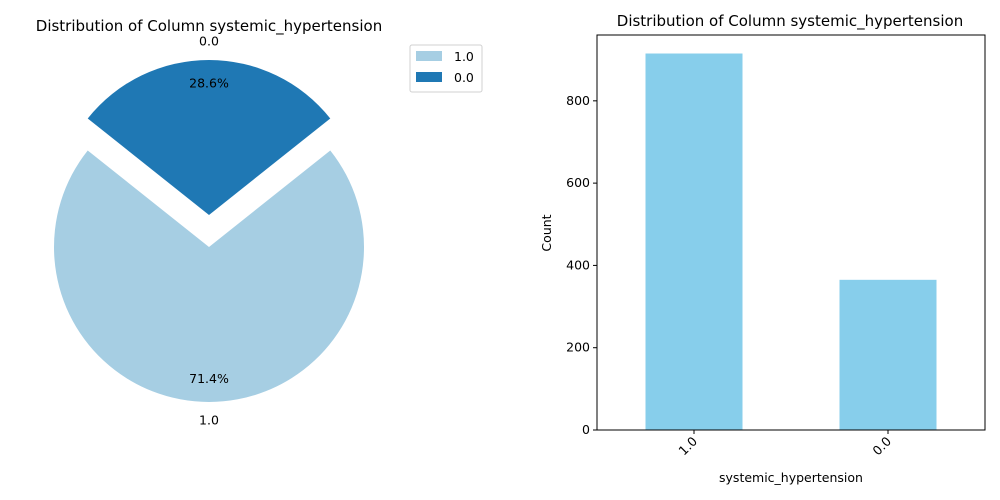 The image size is (1000, 500). What do you see at coordinates (209, 138) in the screenshot?
I see `pie-slice-0.0` at bounding box center [209, 138].